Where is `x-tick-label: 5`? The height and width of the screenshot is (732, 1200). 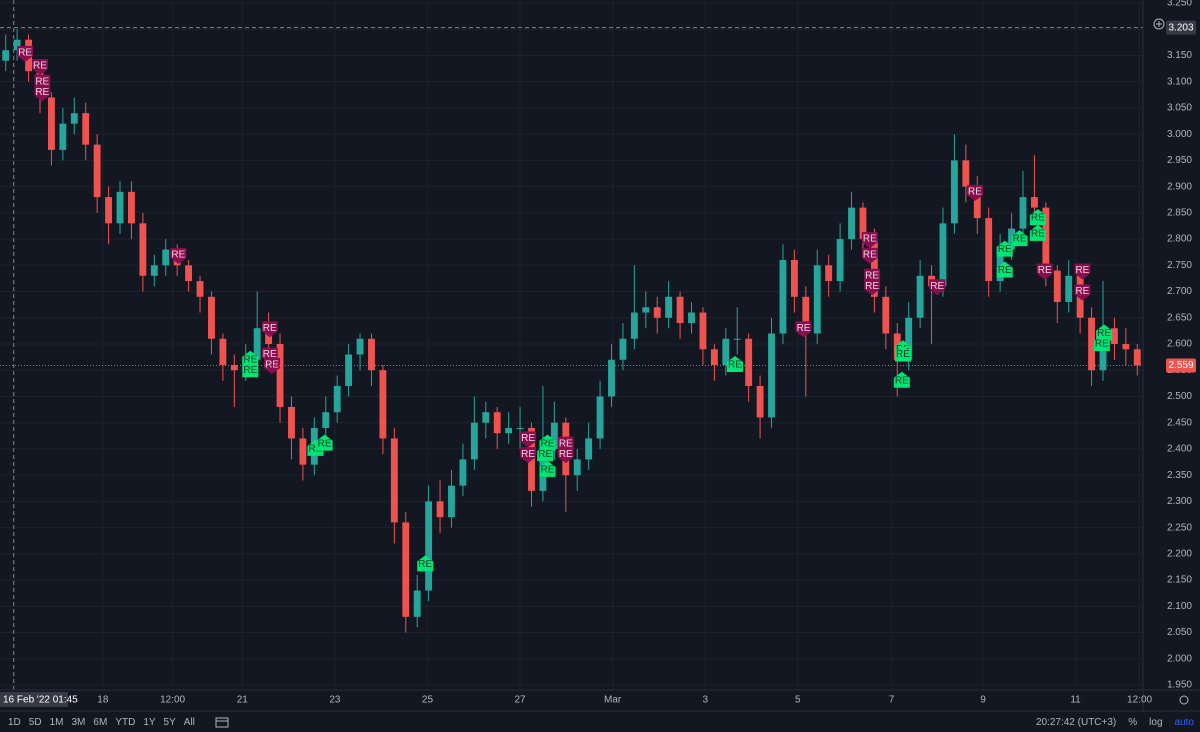 x-tick-label: 5 is located at coordinates (798, 700).